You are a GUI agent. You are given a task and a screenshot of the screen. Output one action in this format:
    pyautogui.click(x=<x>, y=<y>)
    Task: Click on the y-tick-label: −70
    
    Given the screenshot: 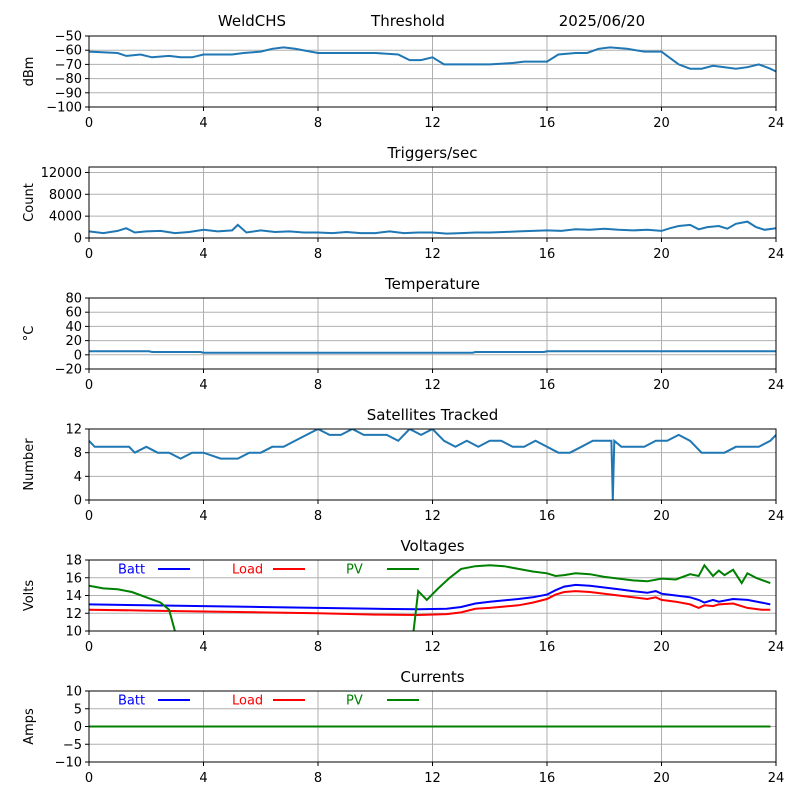 What is the action you would take?
    pyautogui.click(x=68, y=65)
    